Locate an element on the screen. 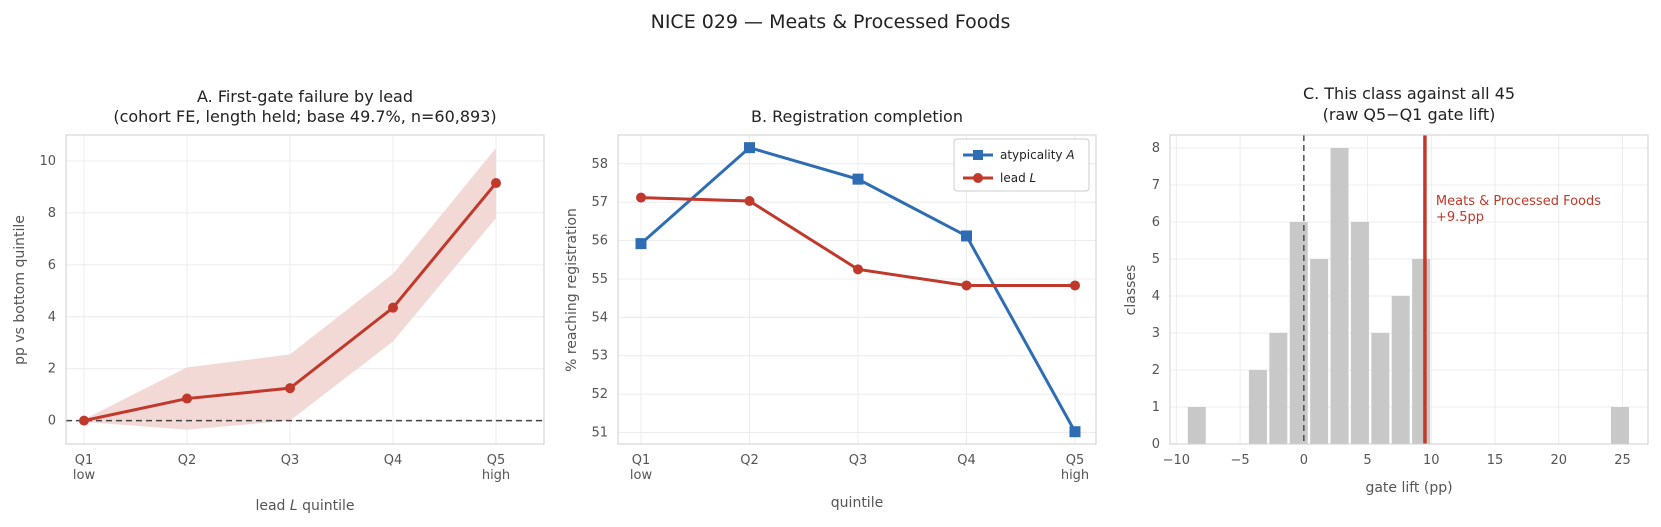 The width and height of the screenshot is (1661, 527). y-tick-label: 51 is located at coordinates (599, 432).